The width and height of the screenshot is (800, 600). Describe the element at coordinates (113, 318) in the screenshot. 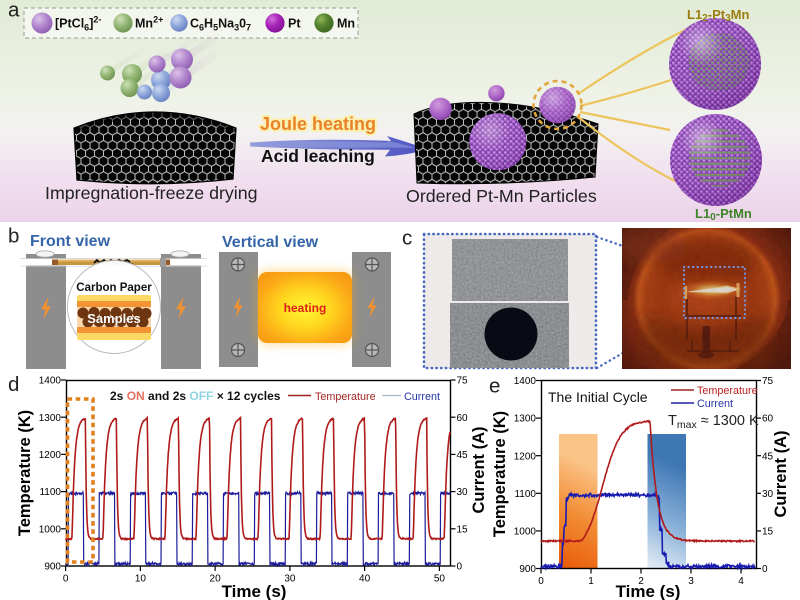

I see `svg-text: Samples` at that location.